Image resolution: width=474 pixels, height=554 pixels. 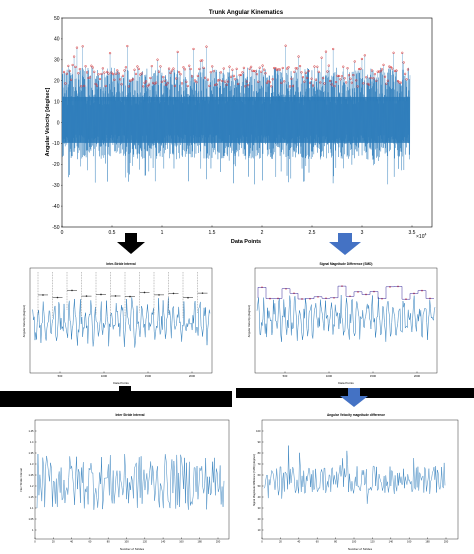 I want to click on y-tick-label: 1.3, so click(x=32, y=464).